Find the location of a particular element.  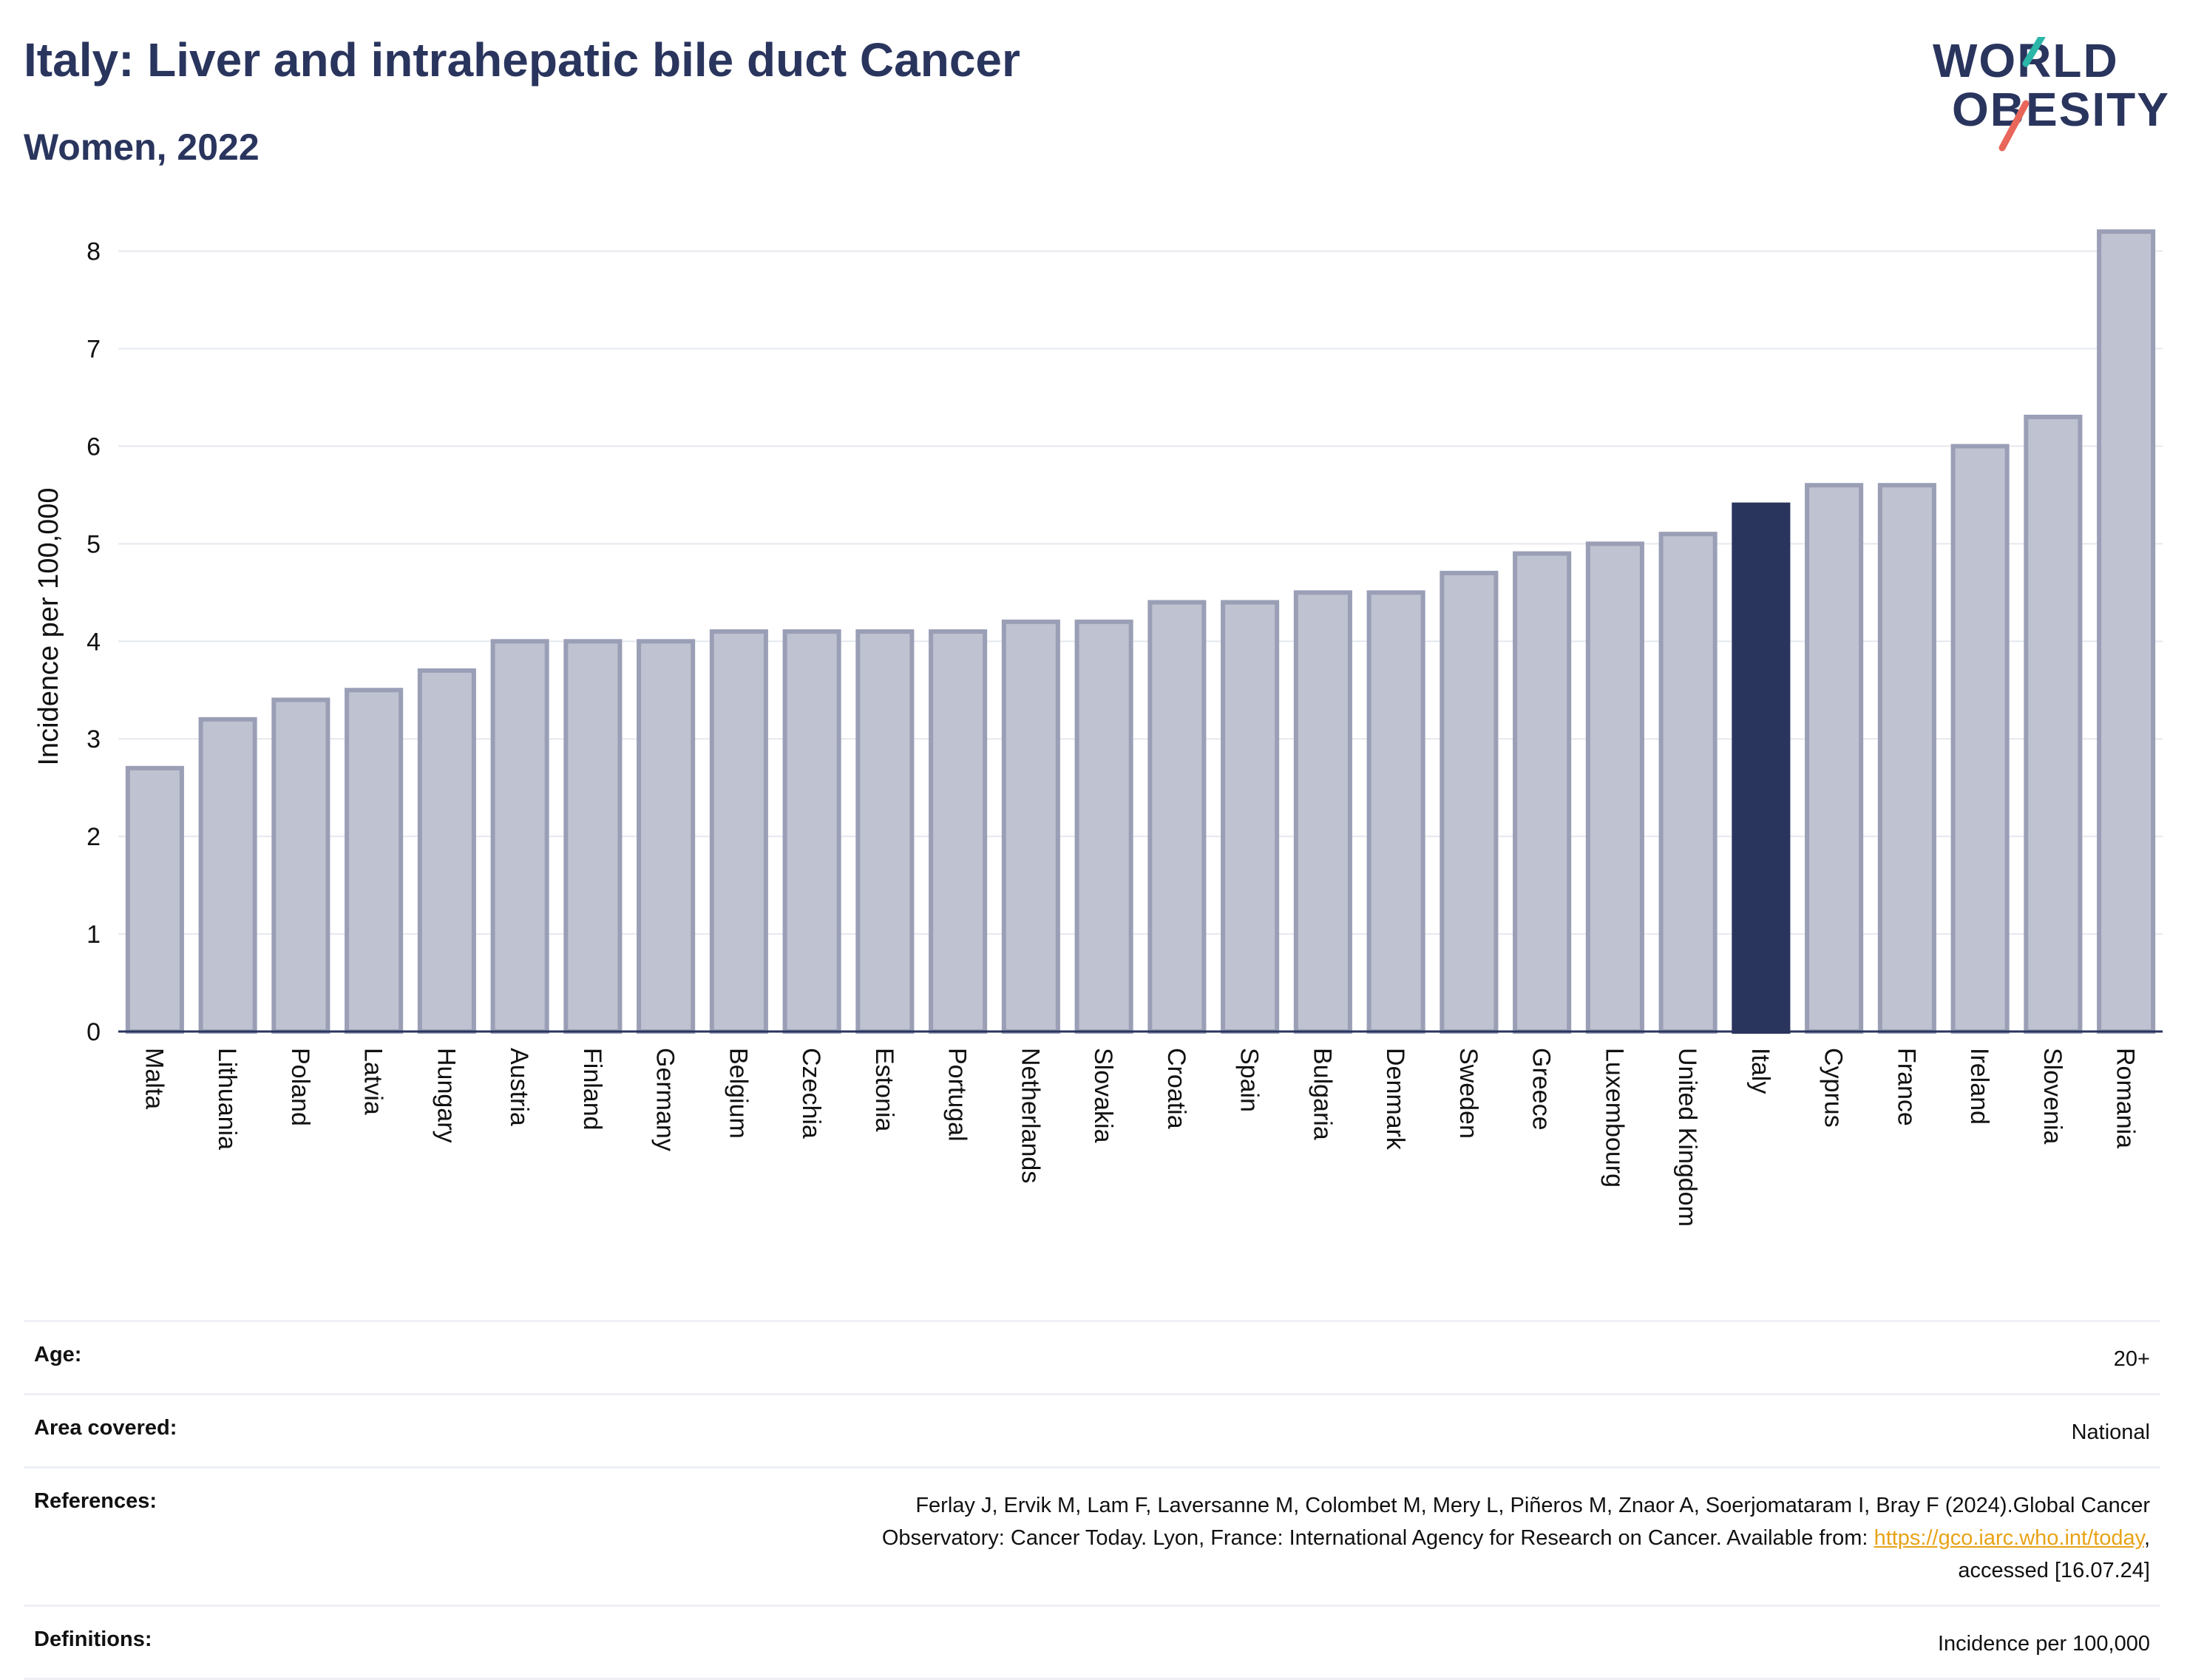

x-tick-label: Luxembourg is located at coordinates (1614, 1118).